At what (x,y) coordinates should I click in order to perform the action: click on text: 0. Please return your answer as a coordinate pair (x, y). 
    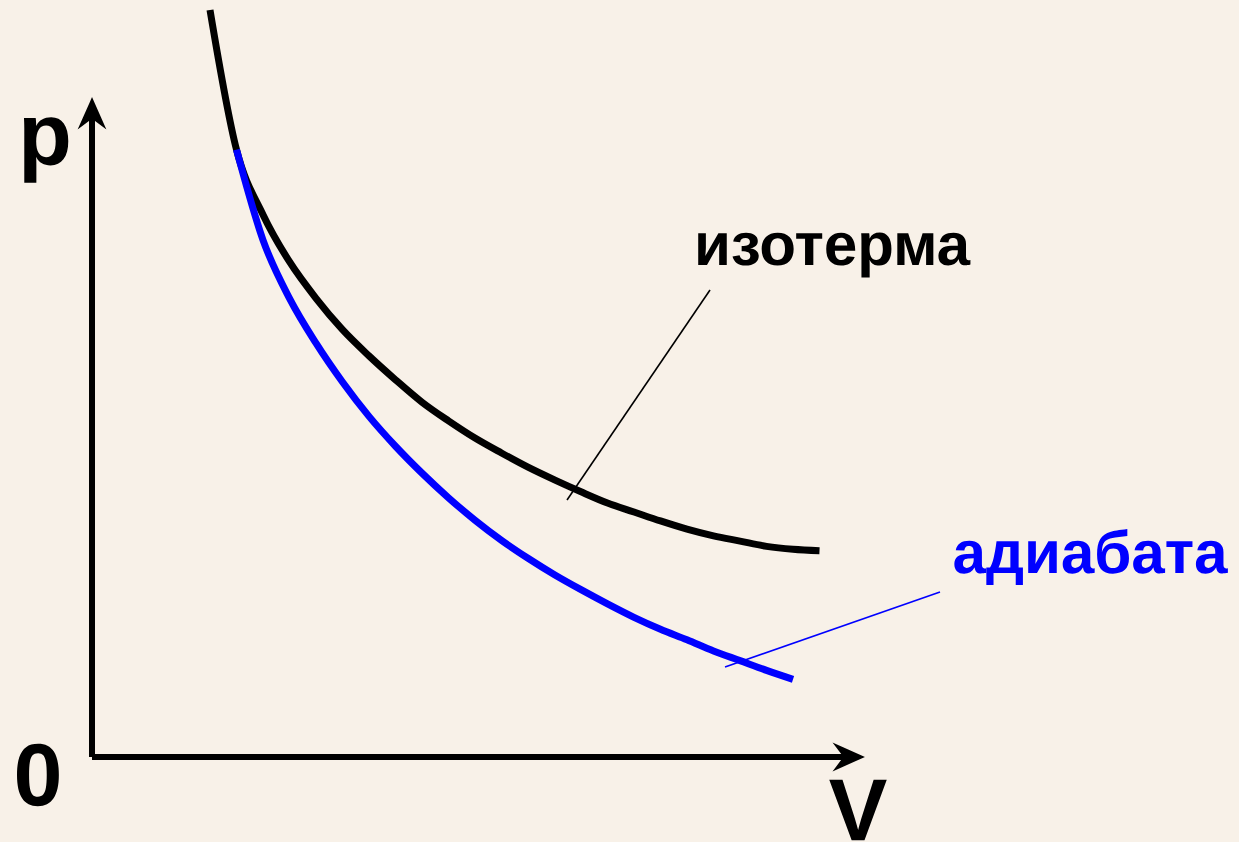
    Looking at the image, I should click on (38, 775).